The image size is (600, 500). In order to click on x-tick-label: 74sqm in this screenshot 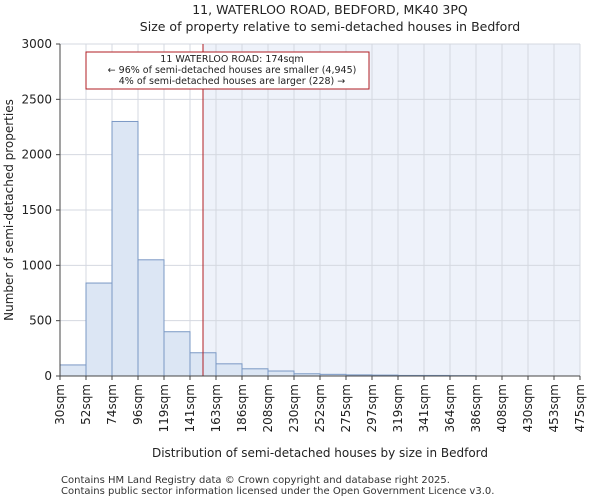, I will do `click(112, 404)`.